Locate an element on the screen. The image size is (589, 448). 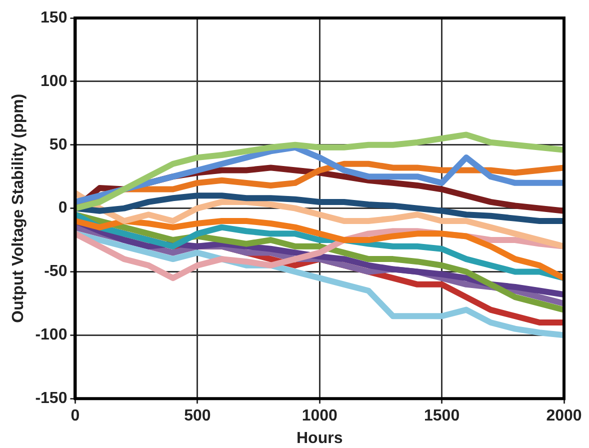
x-tick-label: 2000 is located at coordinates (564, 416).